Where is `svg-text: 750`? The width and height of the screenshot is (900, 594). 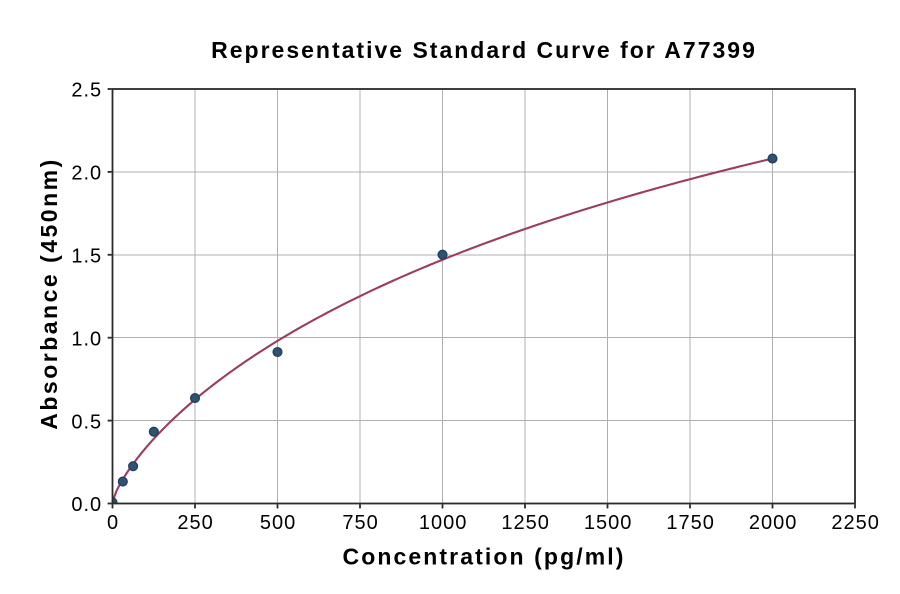 svg-text: 750 is located at coordinates (360, 523).